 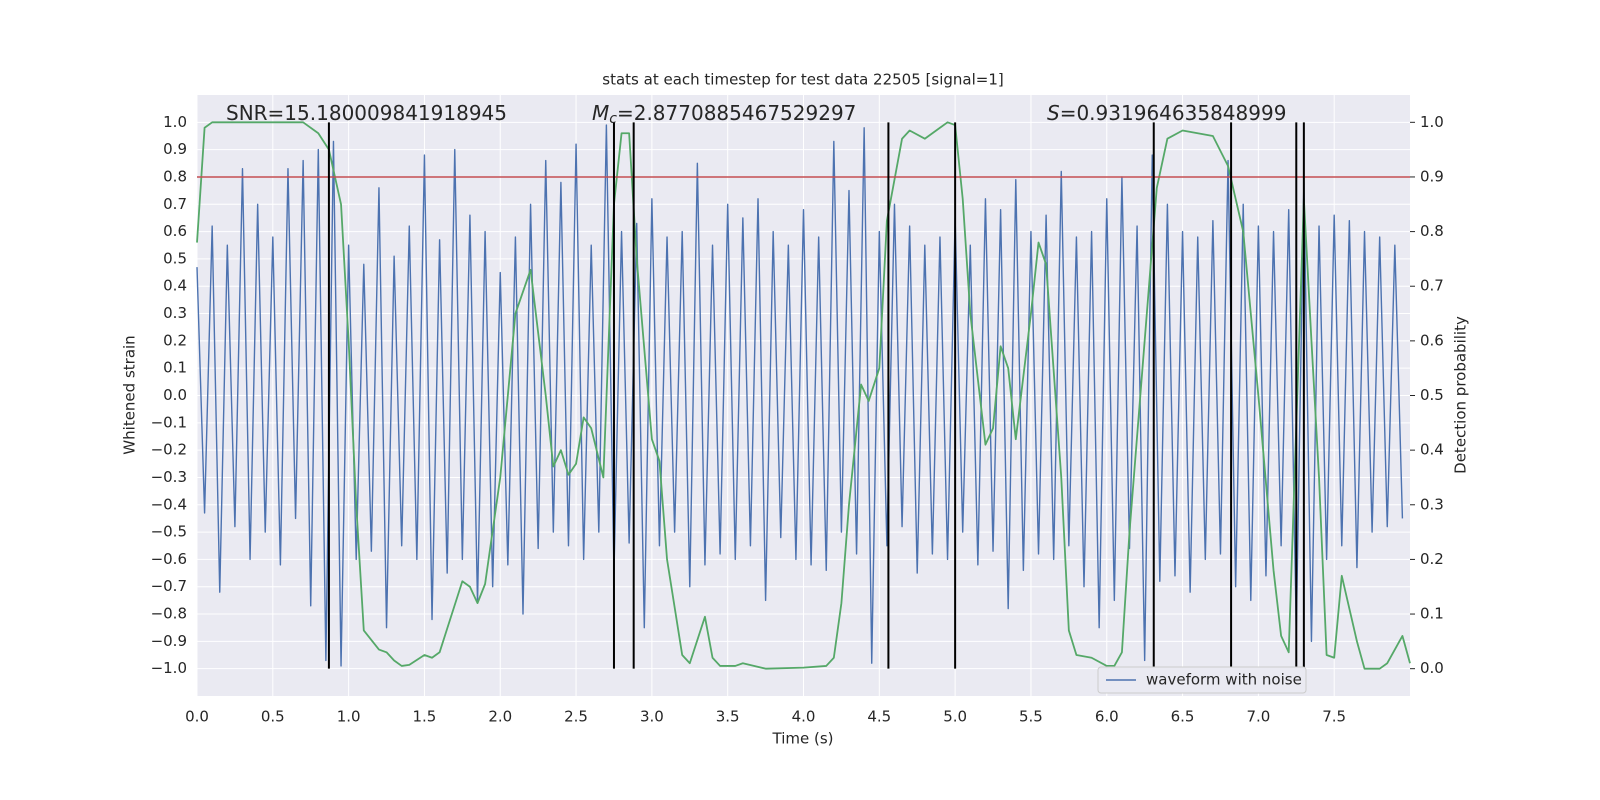 What do you see at coordinates (169, 504) in the screenshot?
I see `y-tick-label: −0.4` at bounding box center [169, 504].